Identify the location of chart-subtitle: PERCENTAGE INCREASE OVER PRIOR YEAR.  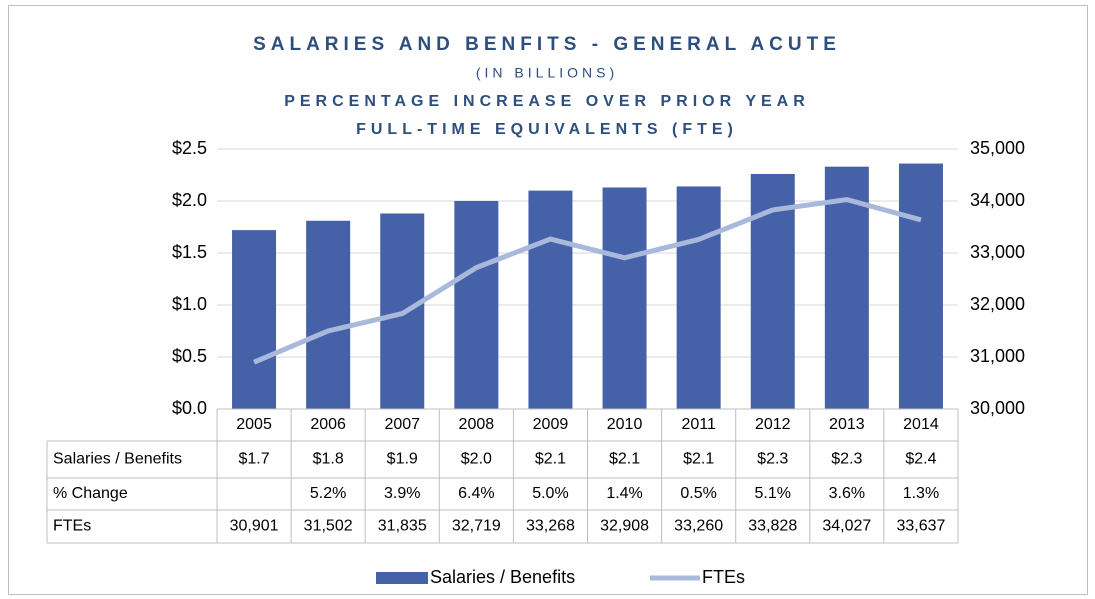
(547, 101).